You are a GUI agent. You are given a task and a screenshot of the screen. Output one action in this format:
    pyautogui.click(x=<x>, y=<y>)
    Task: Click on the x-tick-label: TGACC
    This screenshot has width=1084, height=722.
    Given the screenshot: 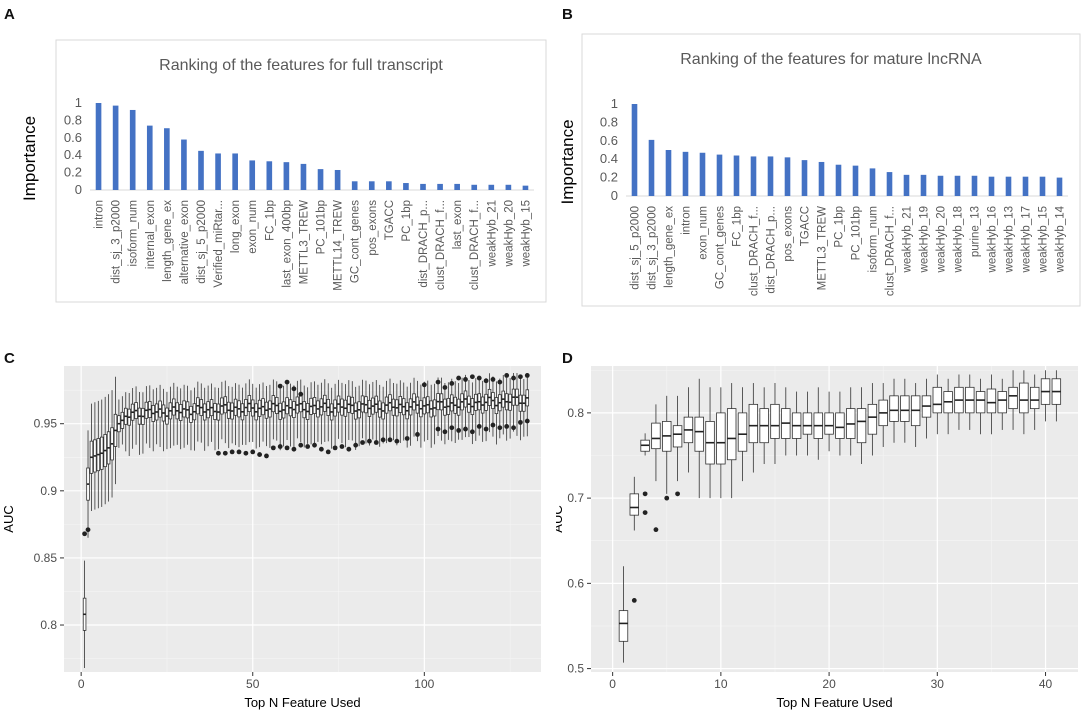 What is the action you would take?
    pyautogui.click(x=806, y=226)
    